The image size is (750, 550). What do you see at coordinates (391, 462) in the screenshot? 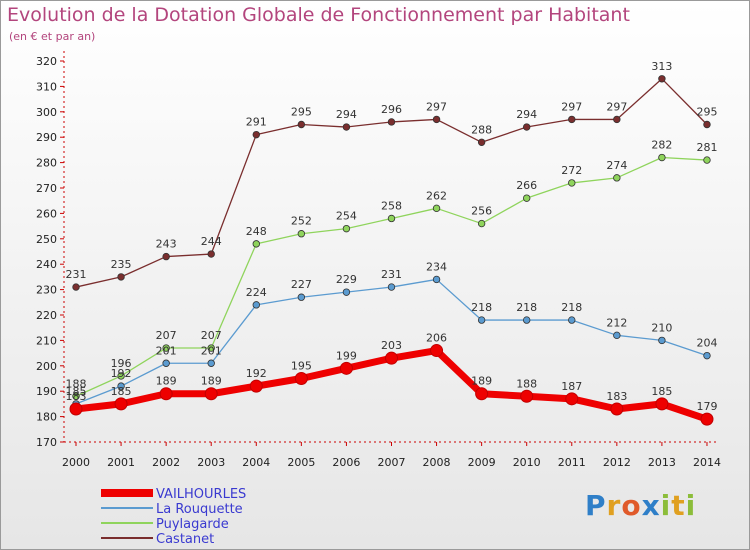
I see `x-tick-label: 2007` at bounding box center [391, 462].